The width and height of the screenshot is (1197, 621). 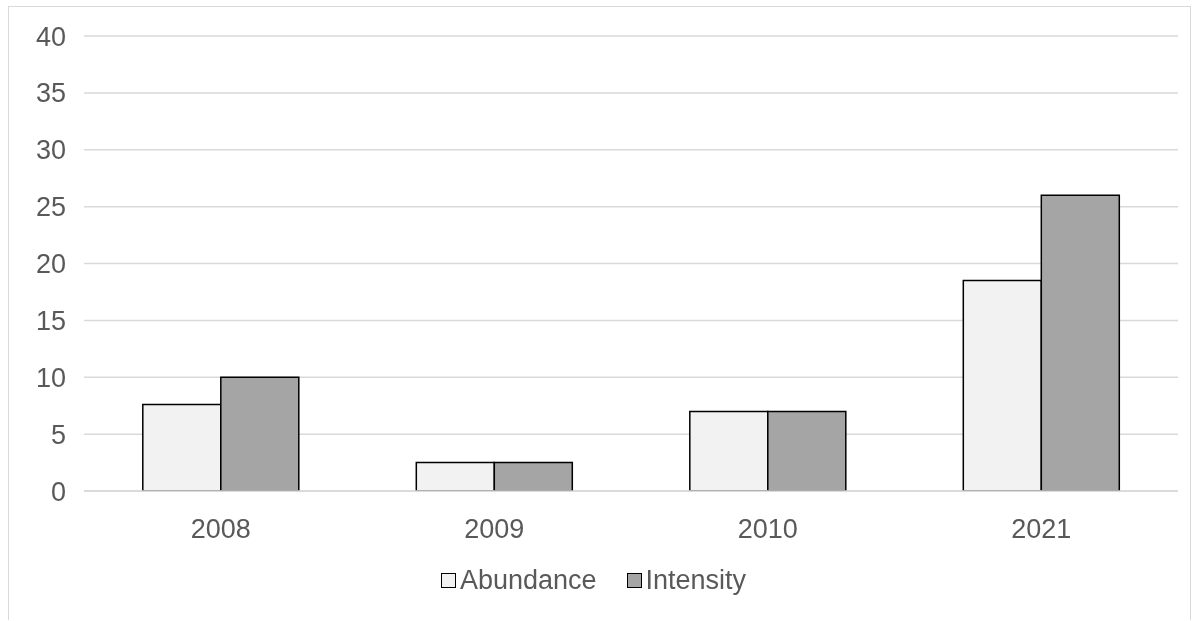 What do you see at coordinates (696, 580) in the screenshot?
I see `legend-label: Intensity` at bounding box center [696, 580].